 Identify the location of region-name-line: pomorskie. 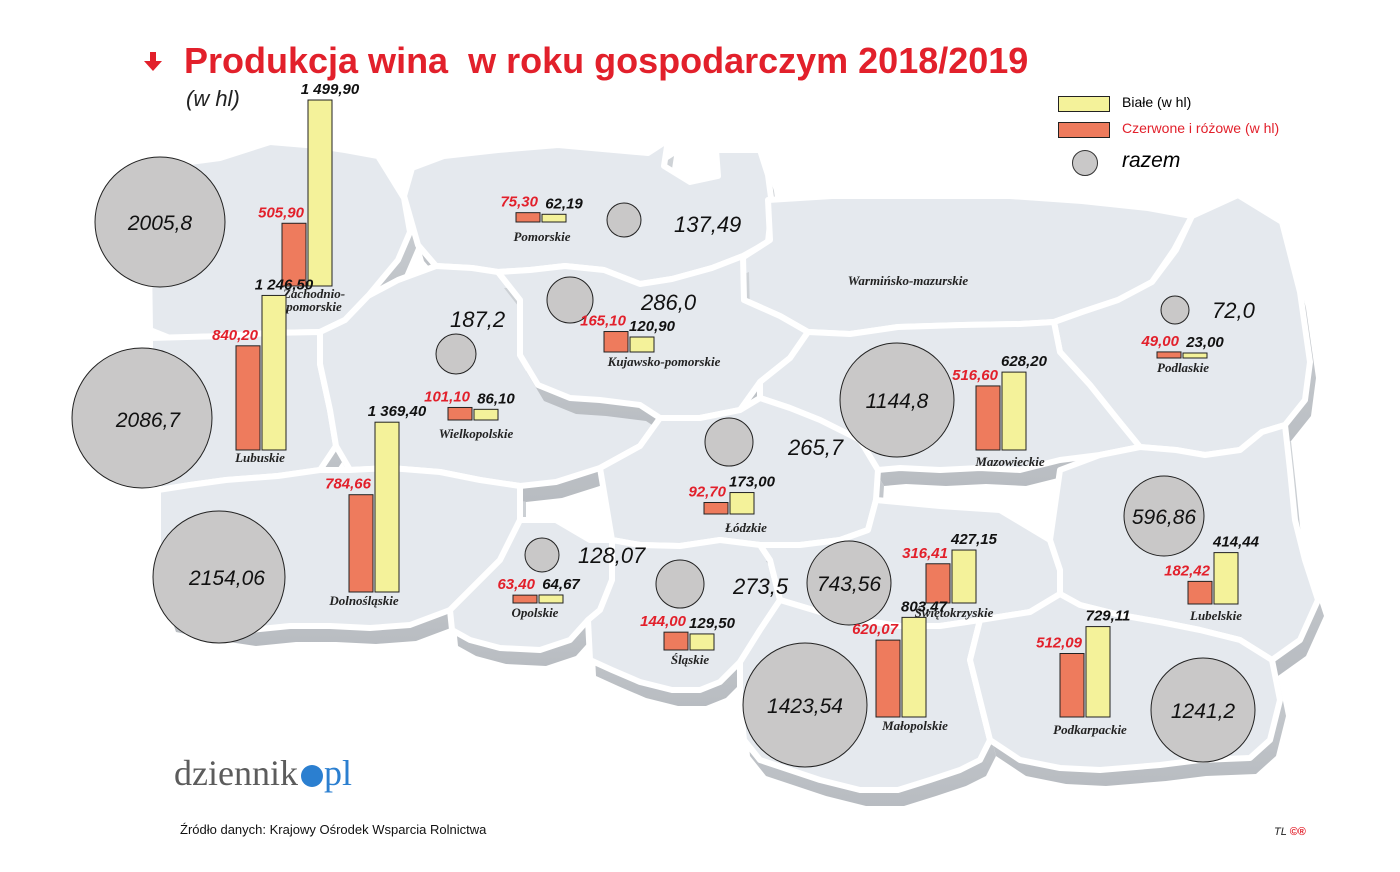
(313, 306).